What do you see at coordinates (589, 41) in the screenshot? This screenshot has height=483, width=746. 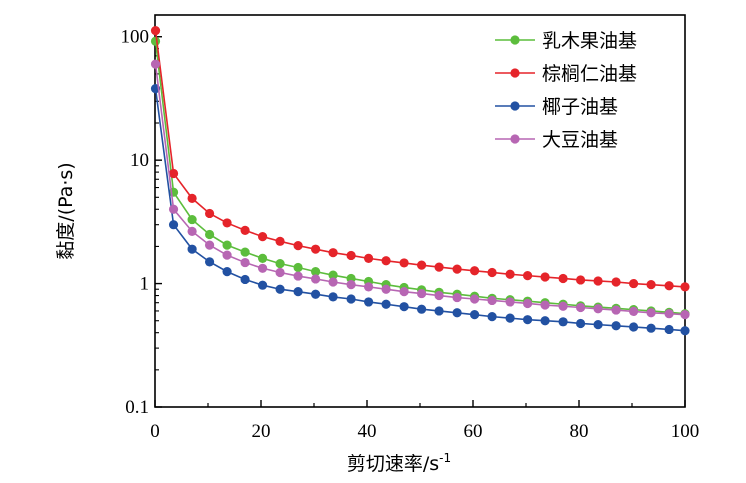 I see `legend-label: 乳木果油基` at bounding box center [589, 41].